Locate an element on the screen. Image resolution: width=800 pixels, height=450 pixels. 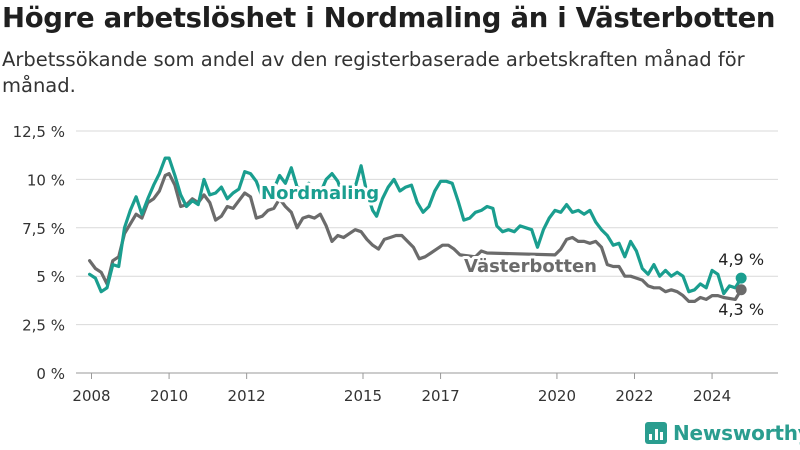
x-tick-label: 2024 is located at coordinates (712, 396).